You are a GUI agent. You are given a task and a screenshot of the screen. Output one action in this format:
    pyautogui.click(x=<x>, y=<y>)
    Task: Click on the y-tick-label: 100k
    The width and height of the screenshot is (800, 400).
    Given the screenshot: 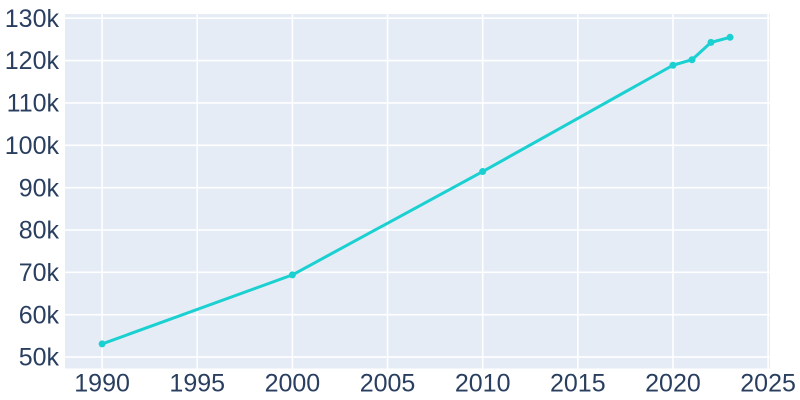 What is the action you would take?
    pyautogui.click(x=32, y=146)
    